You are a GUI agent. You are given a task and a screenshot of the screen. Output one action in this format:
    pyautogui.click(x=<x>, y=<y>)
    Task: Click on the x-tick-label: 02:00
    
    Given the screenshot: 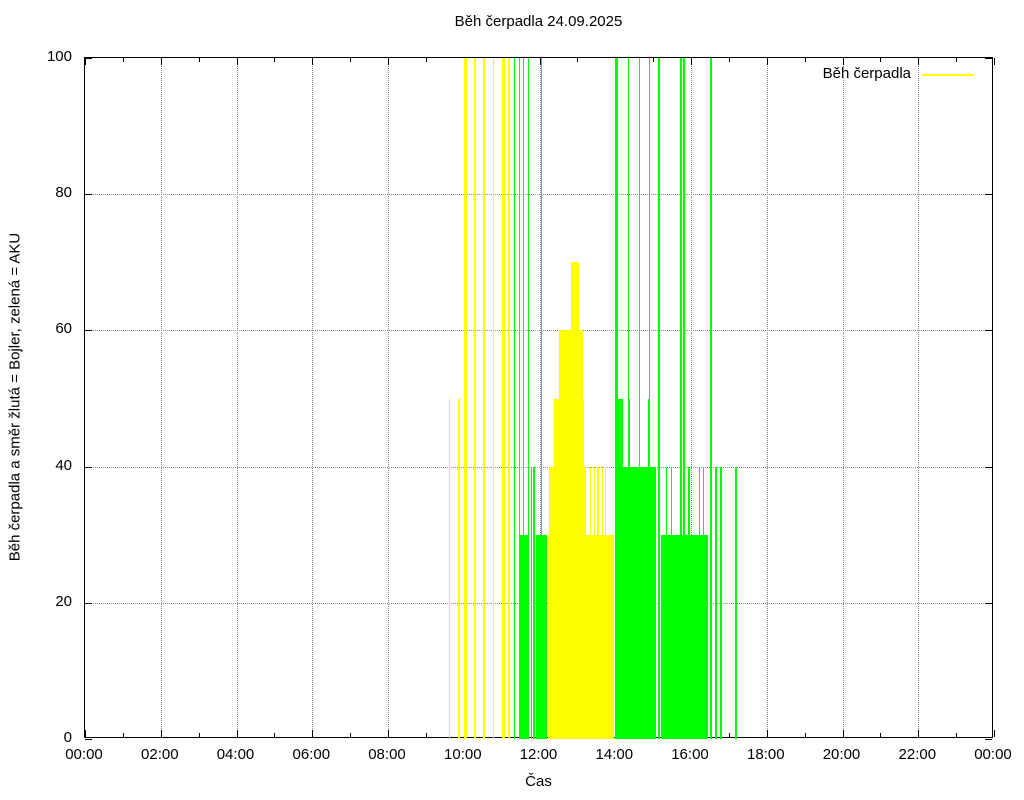 What is the action you would take?
    pyautogui.click(x=160, y=754)
    